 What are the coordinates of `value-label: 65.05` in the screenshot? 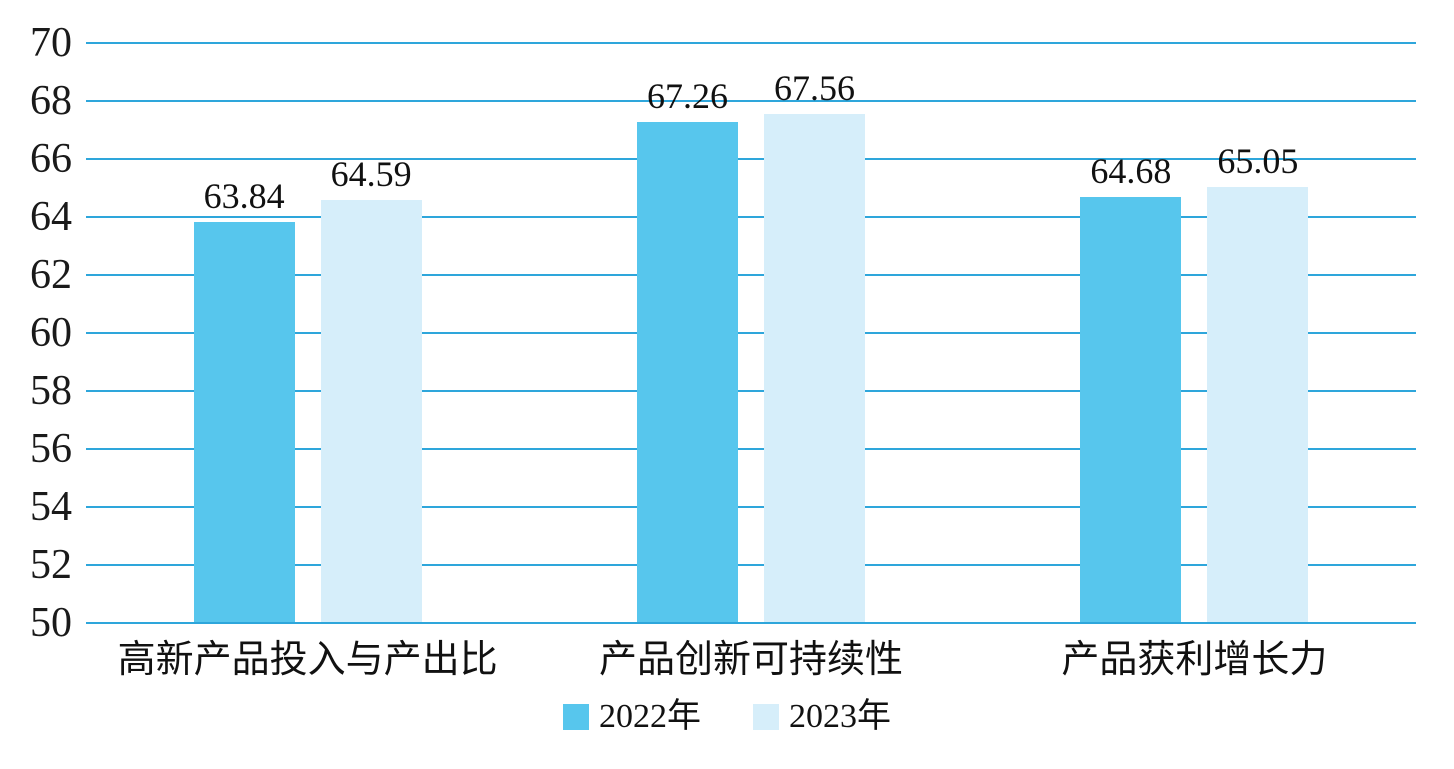 It's located at (1258, 160).